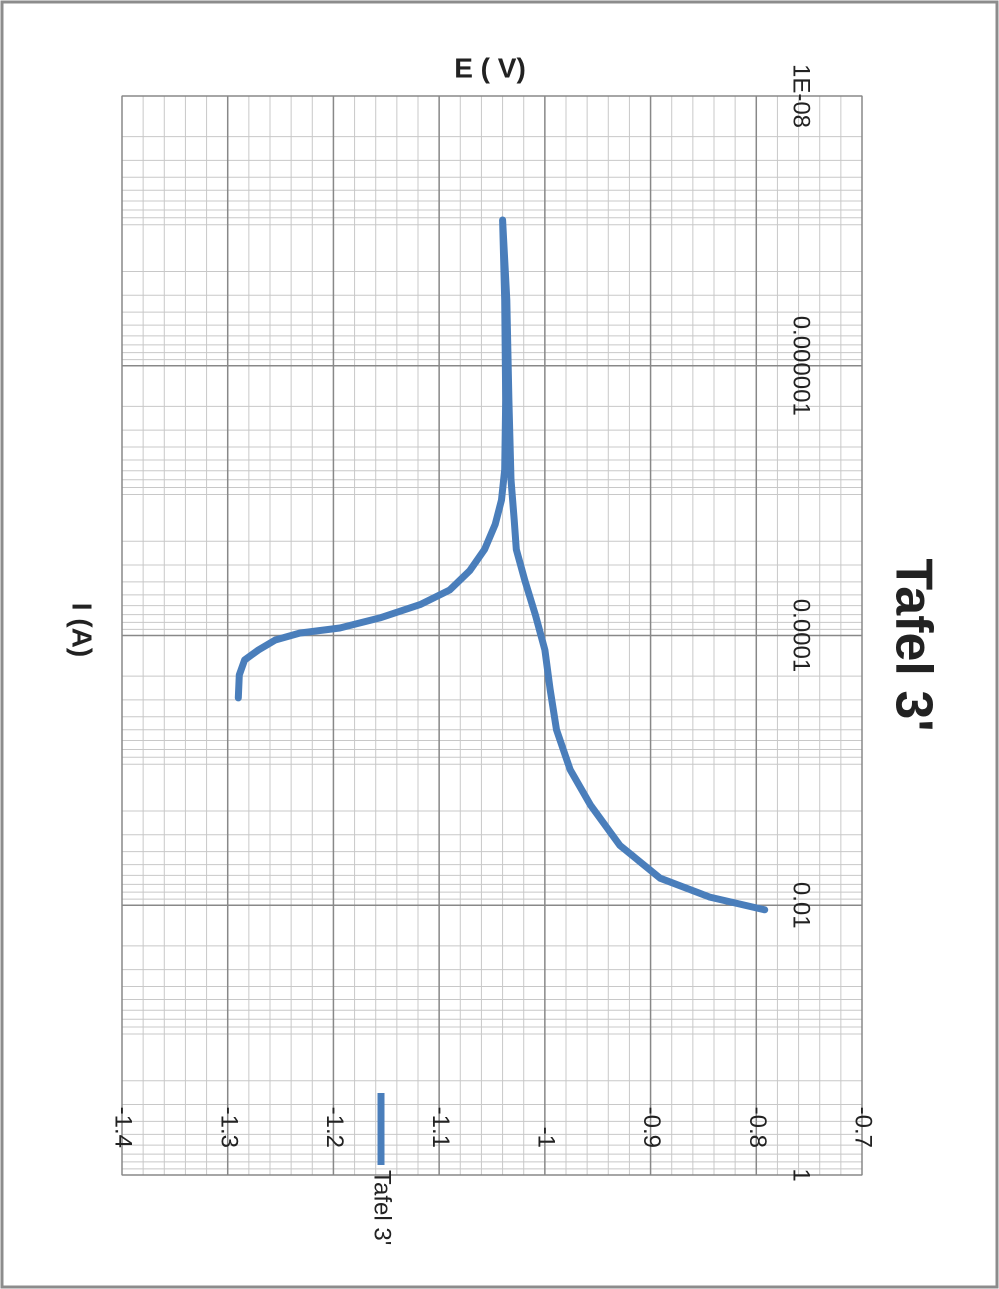 The width and height of the screenshot is (999, 1289). I want to click on chart-title: Tafel 3', so click(913, 644).